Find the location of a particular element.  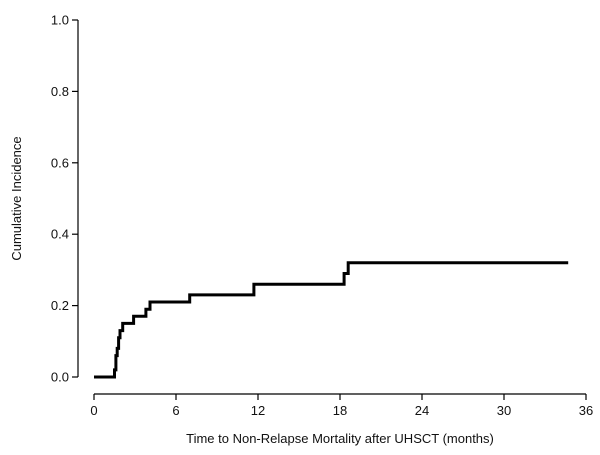

y-axis: 0.0 0.2 0.4 0.6 0.8 1.0 is located at coordinates (65, 199).